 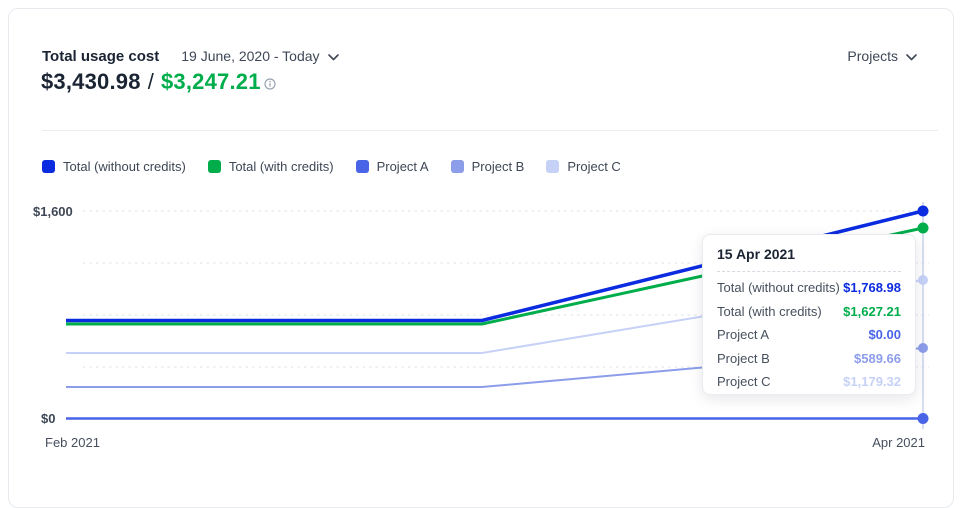 I want to click on legend-item-project-b: Project B, so click(x=487, y=166).